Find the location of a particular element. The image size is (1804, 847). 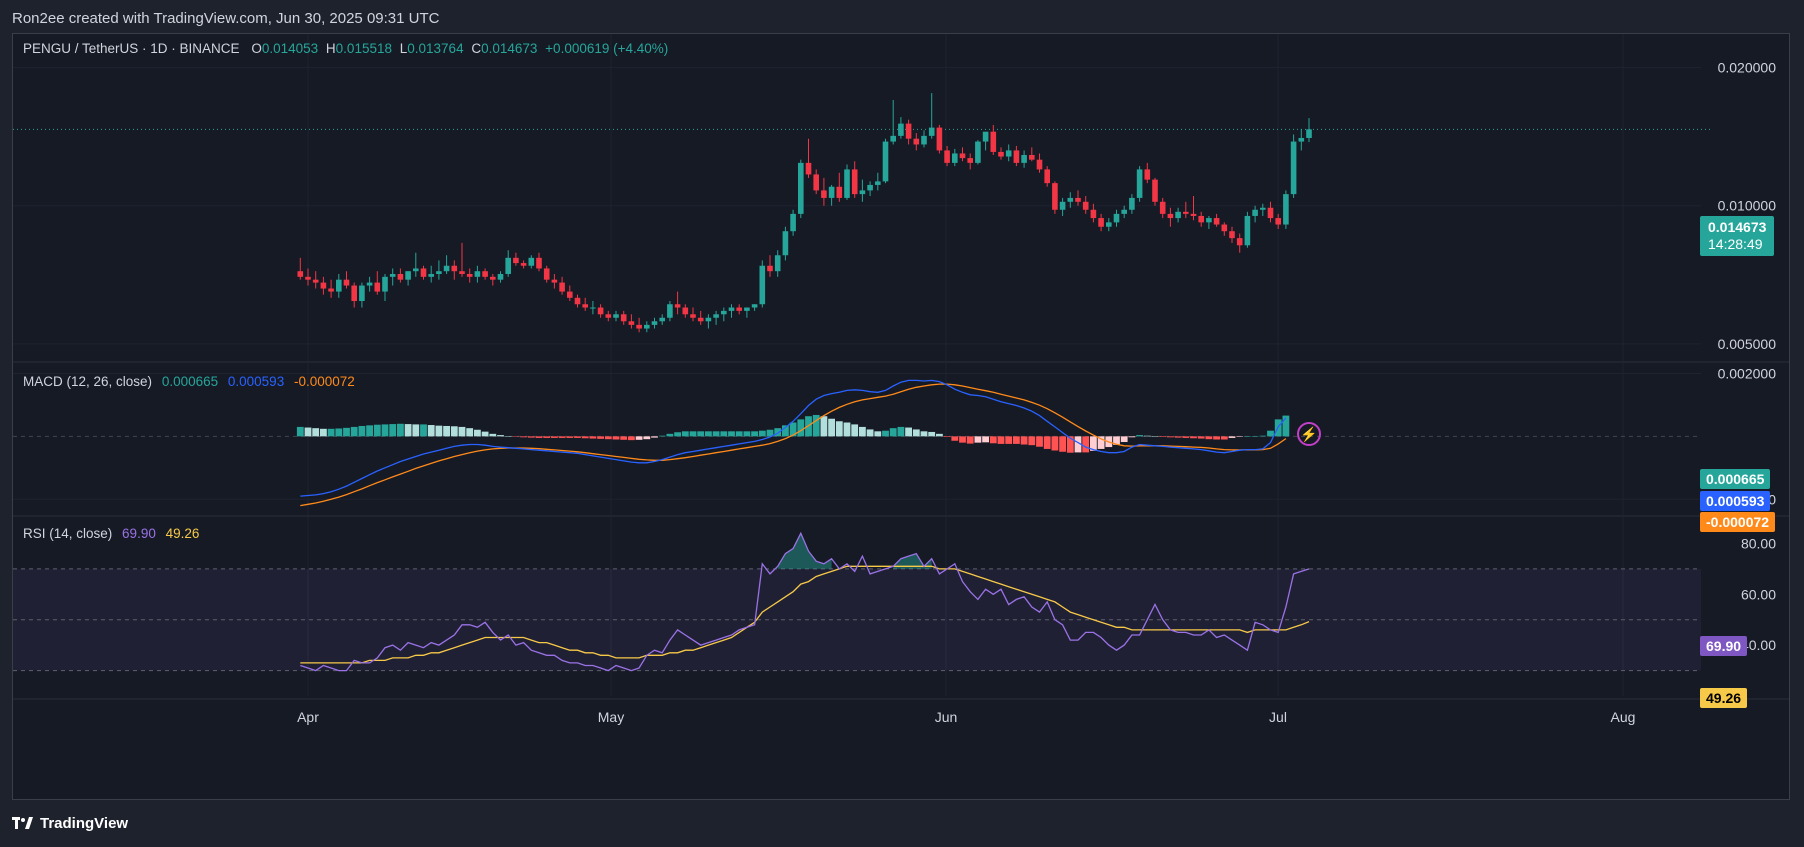

price-axis-tick-label: 0.010000 is located at coordinates (1747, 206).